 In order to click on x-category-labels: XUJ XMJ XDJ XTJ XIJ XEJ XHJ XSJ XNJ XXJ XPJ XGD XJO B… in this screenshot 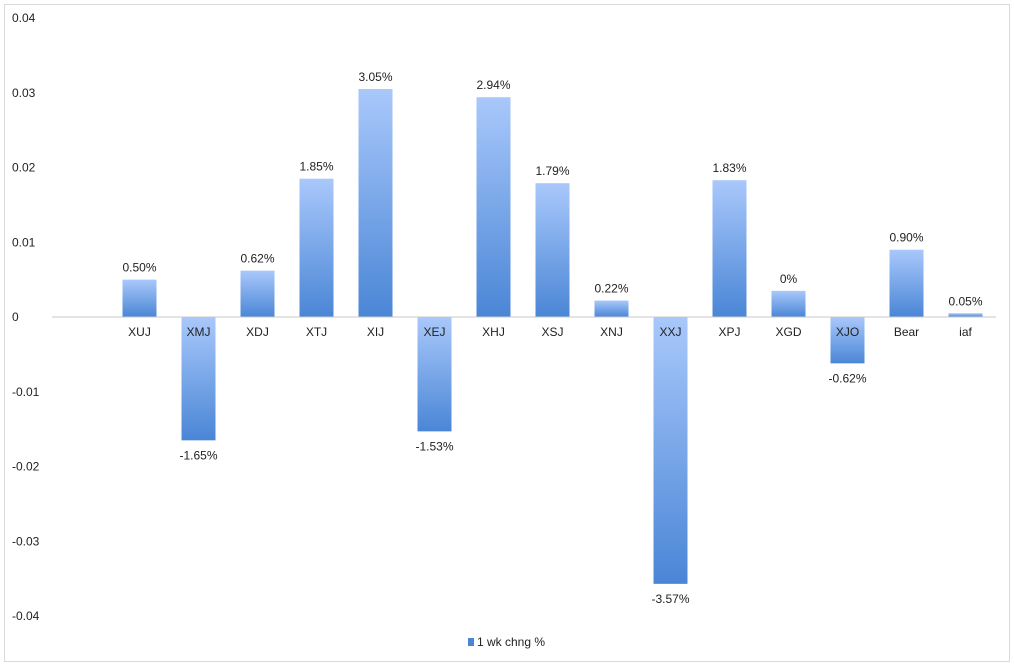, I will do `click(550, 332)`.